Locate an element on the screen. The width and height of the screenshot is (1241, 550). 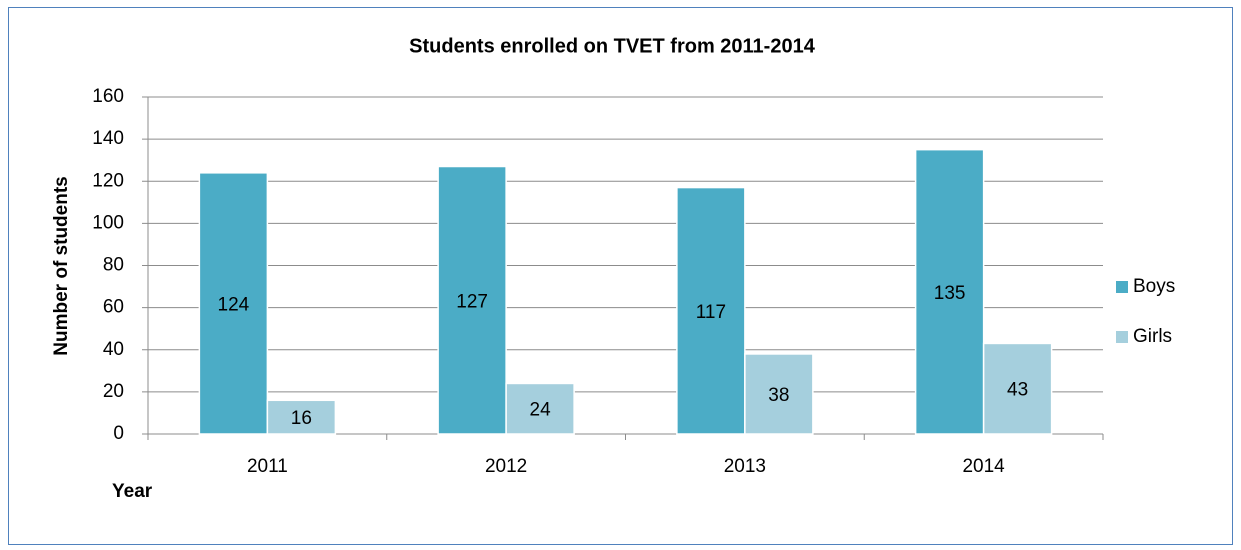
value-label: 124 is located at coordinates (234, 304).